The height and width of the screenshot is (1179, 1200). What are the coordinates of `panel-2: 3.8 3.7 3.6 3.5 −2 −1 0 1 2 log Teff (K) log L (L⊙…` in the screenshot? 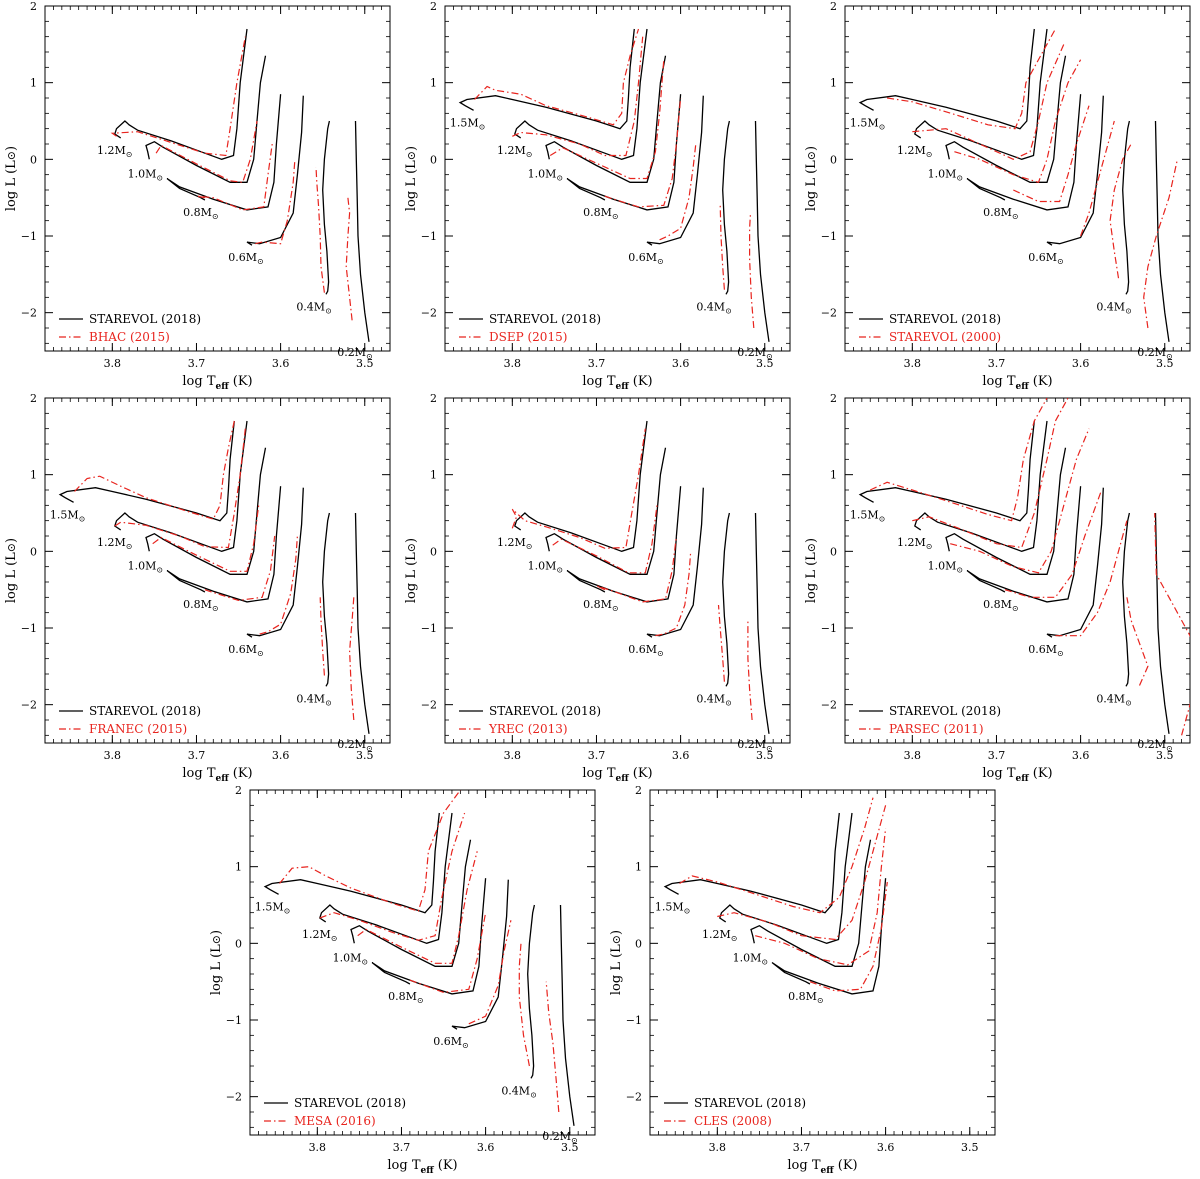 It's located at (597, 196).